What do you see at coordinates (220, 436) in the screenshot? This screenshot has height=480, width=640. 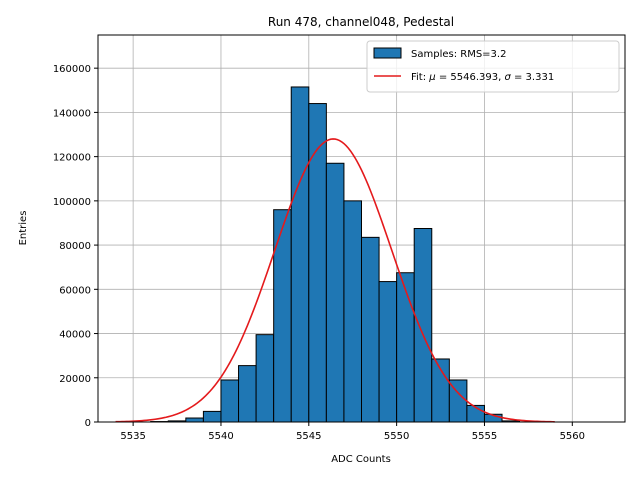 I see `x-tick-label: 5540` at bounding box center [220, 436].